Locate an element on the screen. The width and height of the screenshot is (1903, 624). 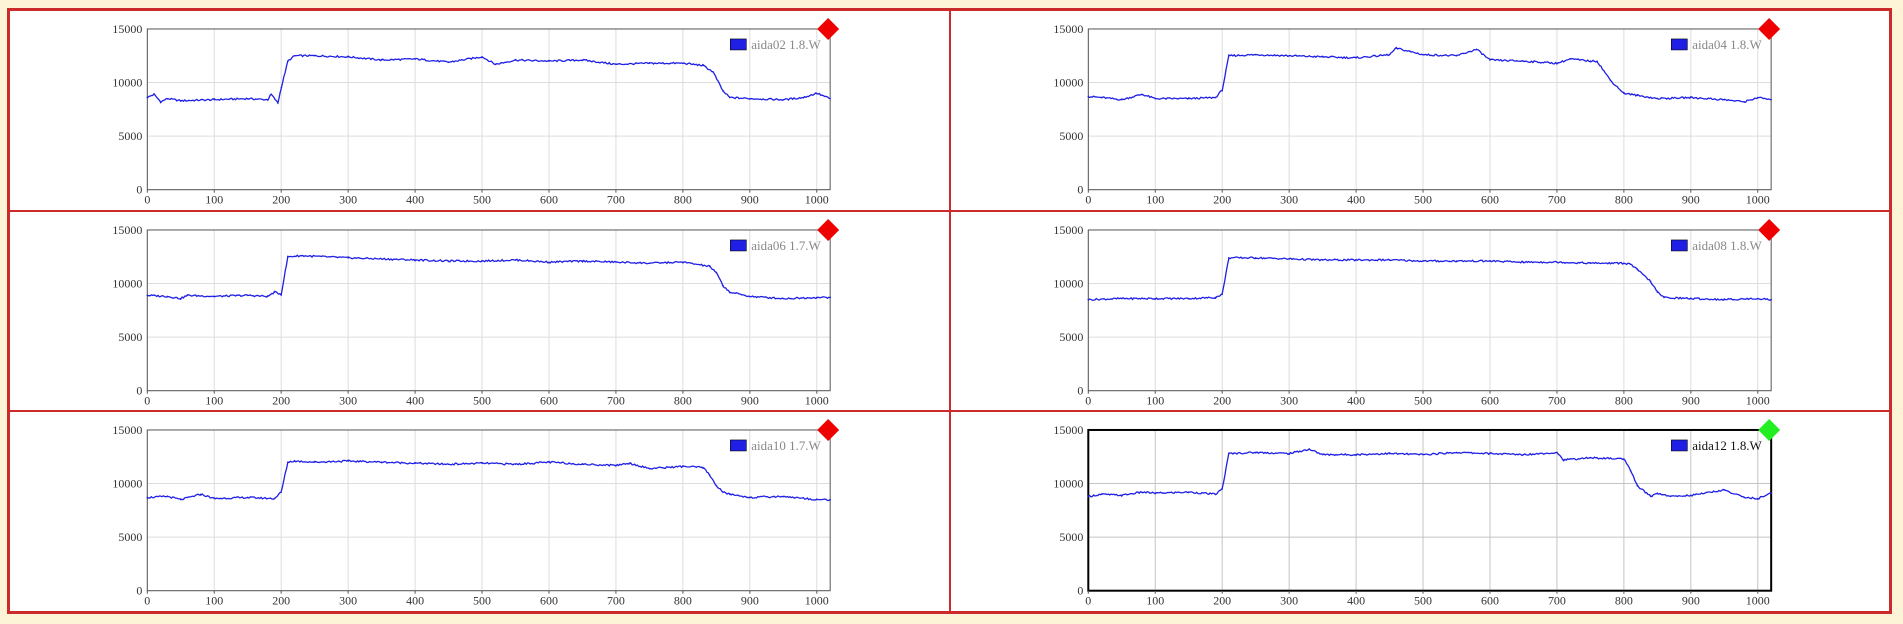
legend-label: aida08 1.8.W is located at coordinates (1727, 245).